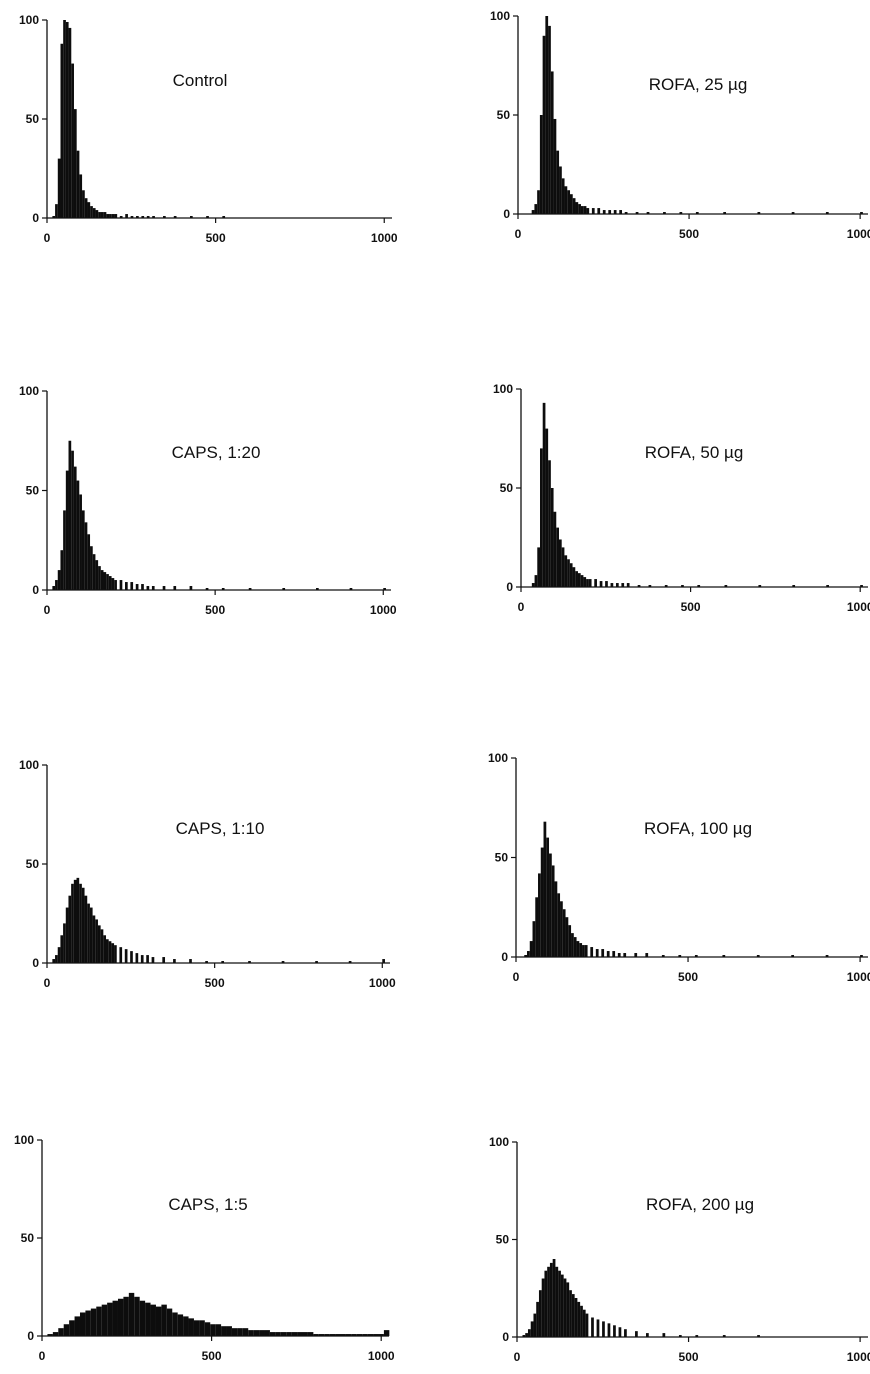 This screenshot has width=870, height=1374. Describe the element at coordinates (680, 125) in the screenshot. I see `histogram-panel-2: 05010005001000ROFA, 25 µg` at that location.